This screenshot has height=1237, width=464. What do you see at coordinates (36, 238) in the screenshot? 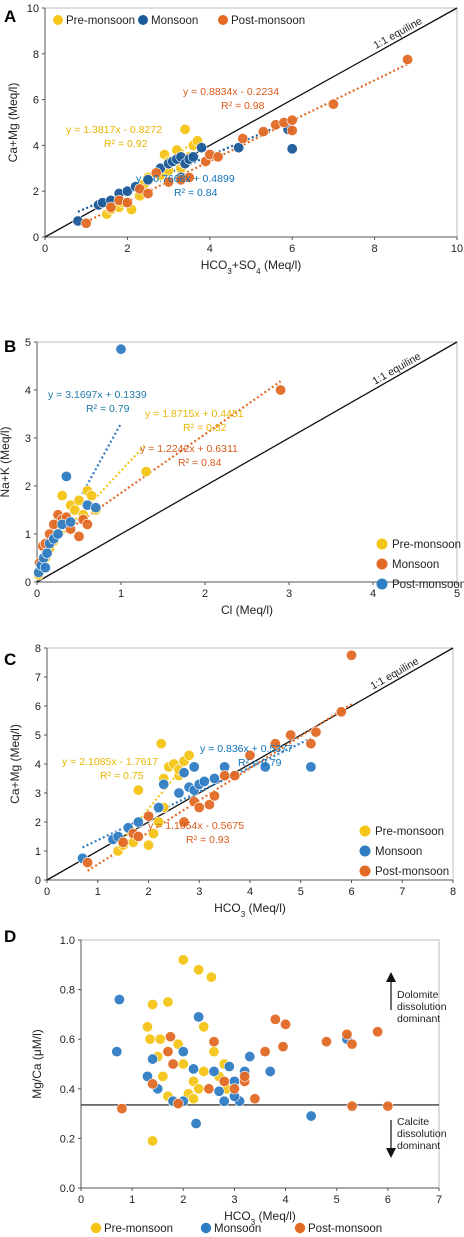
I see `y-tick-label: 0` at bounding box center [36, 238].